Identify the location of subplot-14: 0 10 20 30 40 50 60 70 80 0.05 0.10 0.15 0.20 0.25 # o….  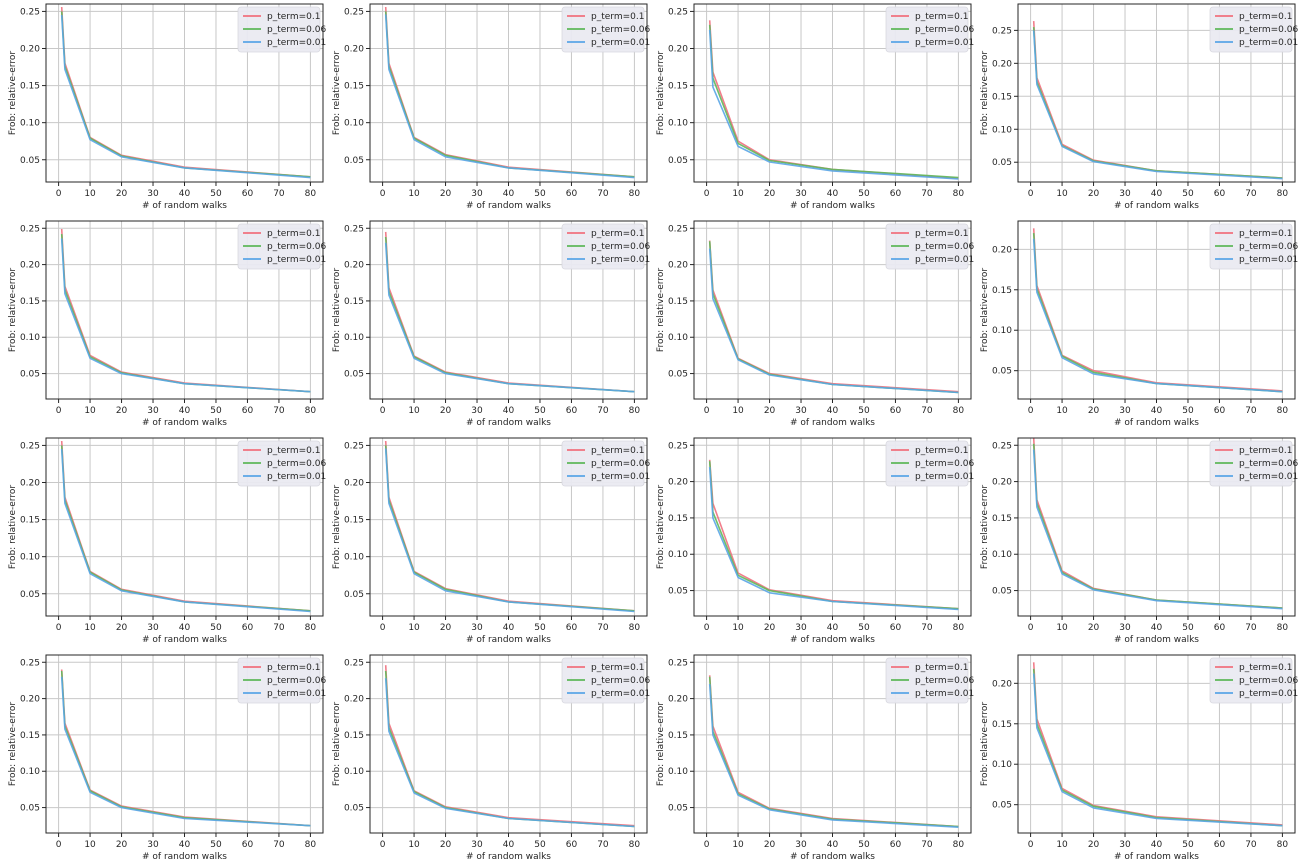
(491, 758).